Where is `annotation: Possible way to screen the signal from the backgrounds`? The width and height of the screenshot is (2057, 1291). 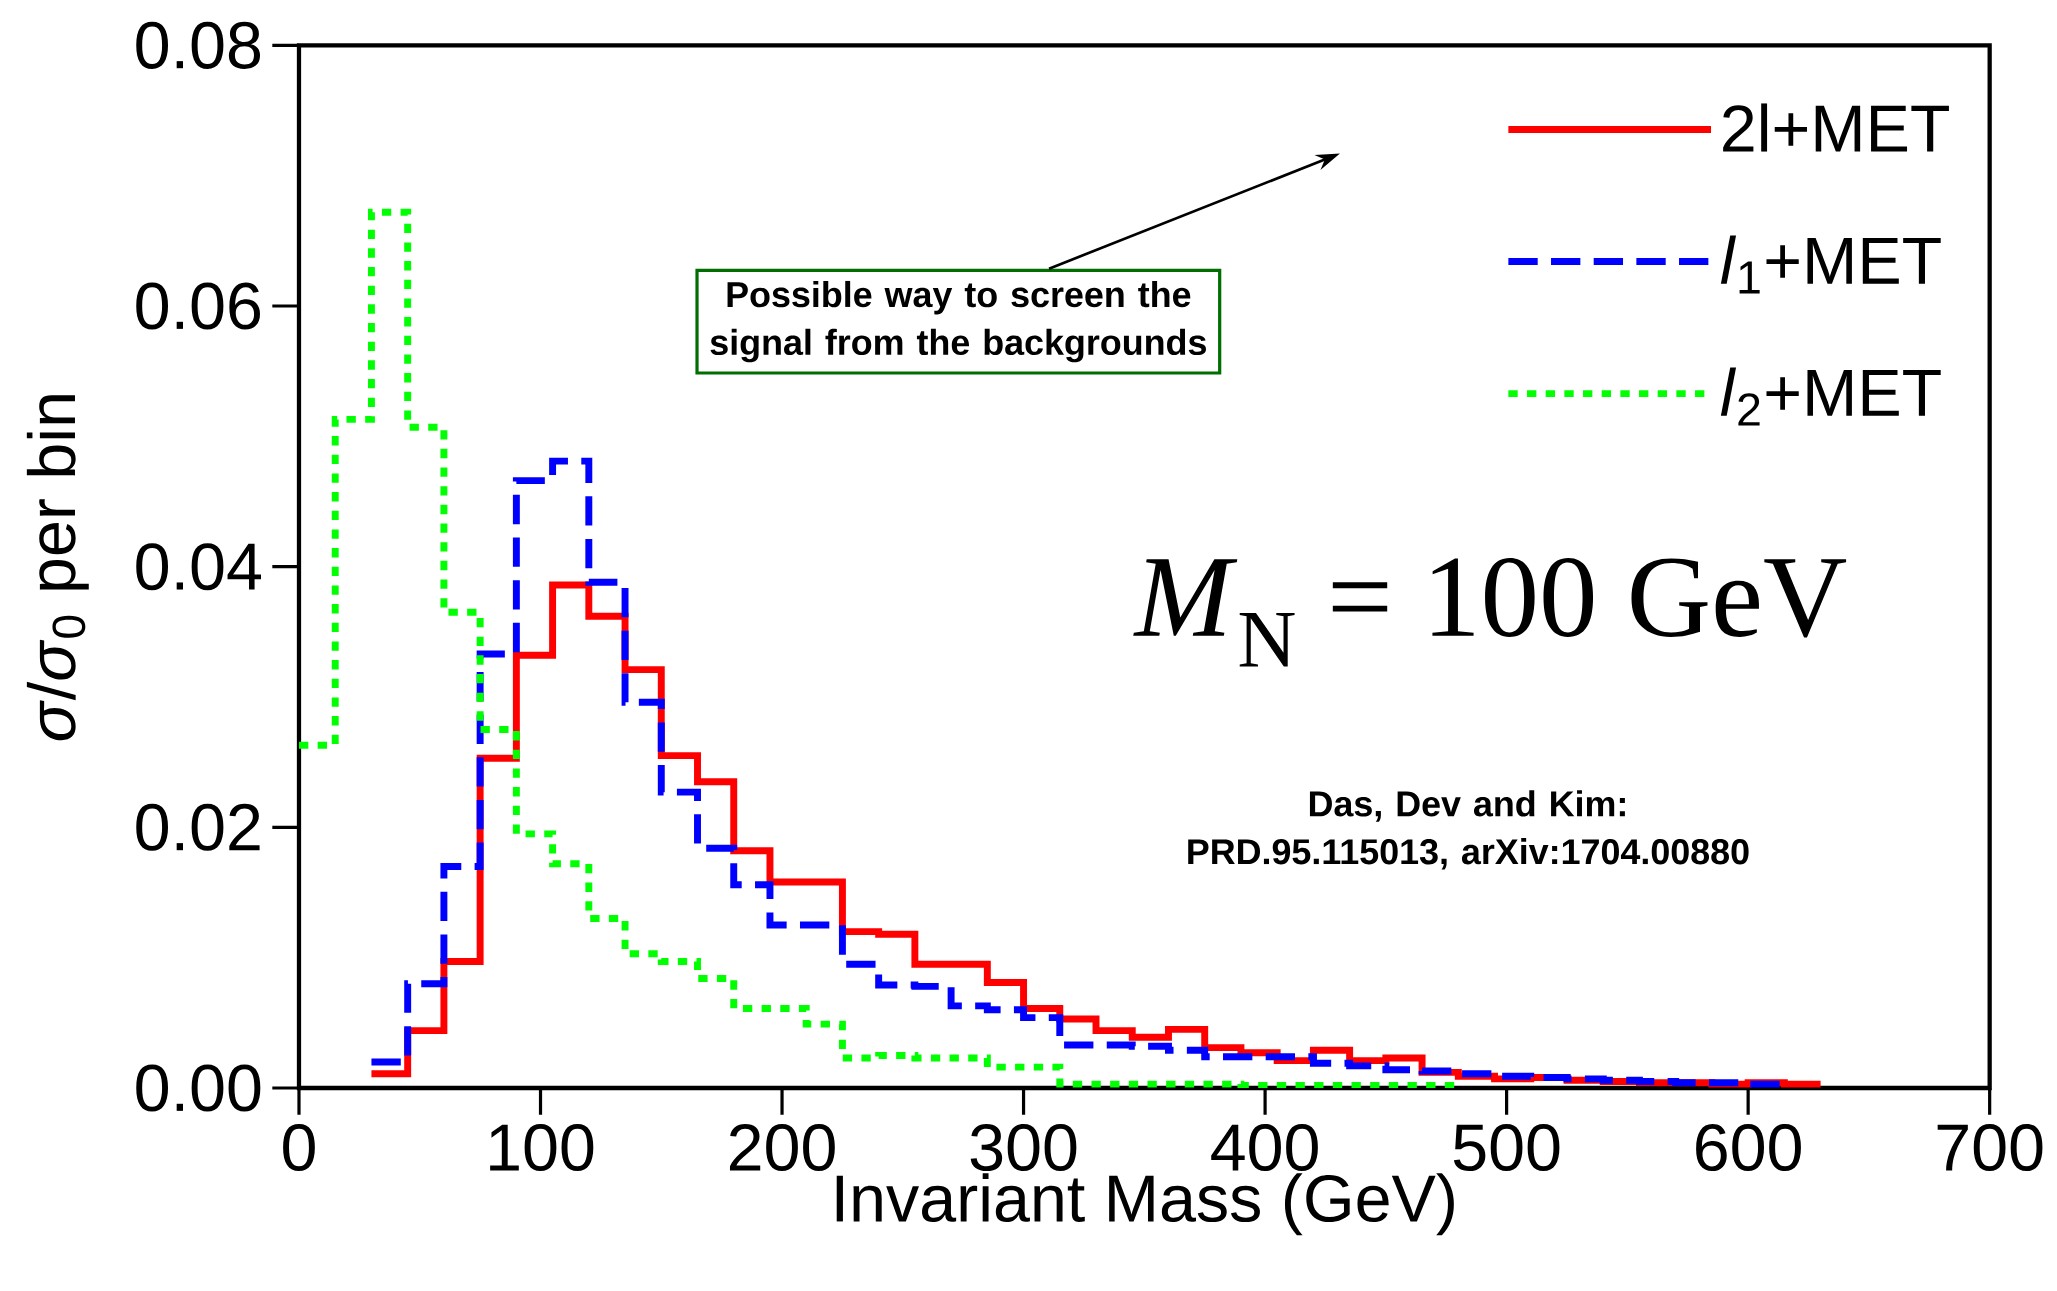
annotation: Possible way to screen the signal from the backgrounds is located at coordinates (958, 321).